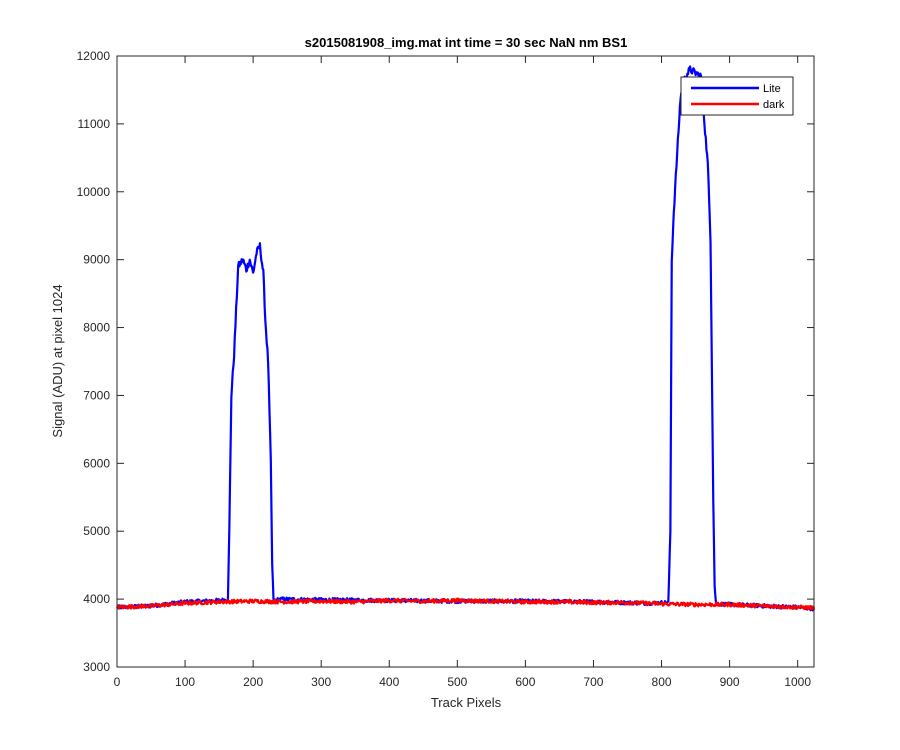 The width and height of the screenshot is (900, 750). What do you see at coordinates (253, 682) in the screenshot?
I see `x-tick-label: 200` at bounding box center [253, 682].